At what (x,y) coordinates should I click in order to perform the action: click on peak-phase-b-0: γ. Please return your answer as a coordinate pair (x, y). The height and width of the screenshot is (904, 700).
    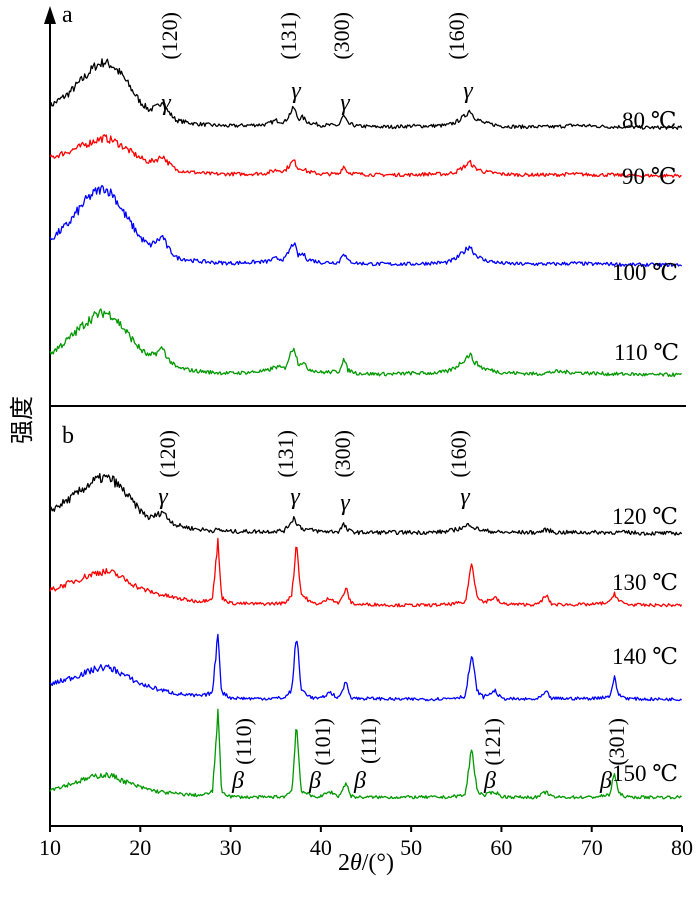
    Looking at the image, I should click on (163, 497).